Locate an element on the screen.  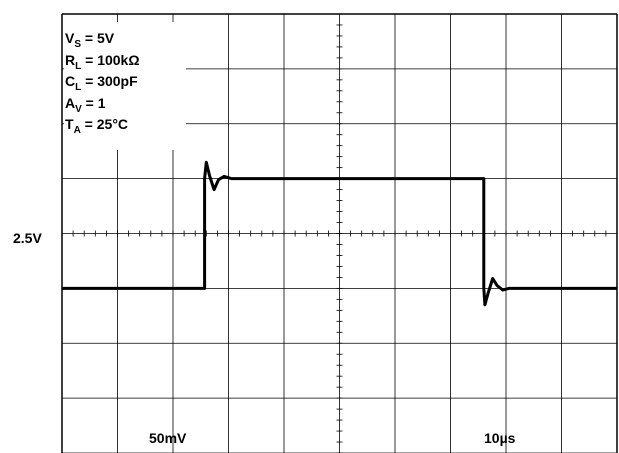
condition-subscript: S is located at coordinates (78, 44).